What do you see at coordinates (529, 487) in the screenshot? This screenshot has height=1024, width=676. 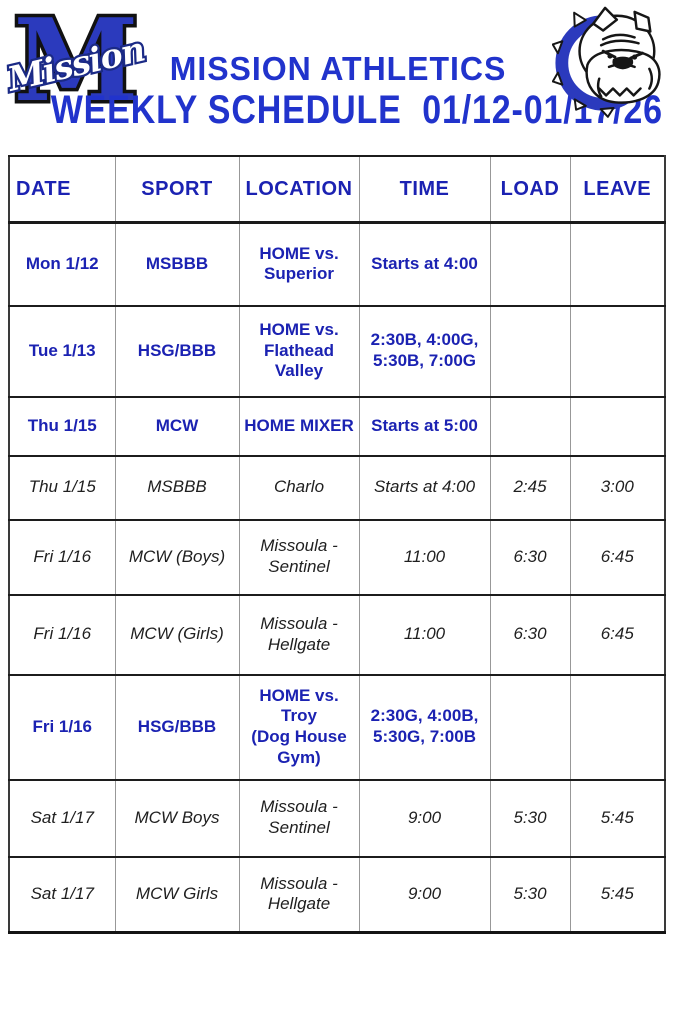 I see `cell-load: 2:45` at bounding box center [529, 487].